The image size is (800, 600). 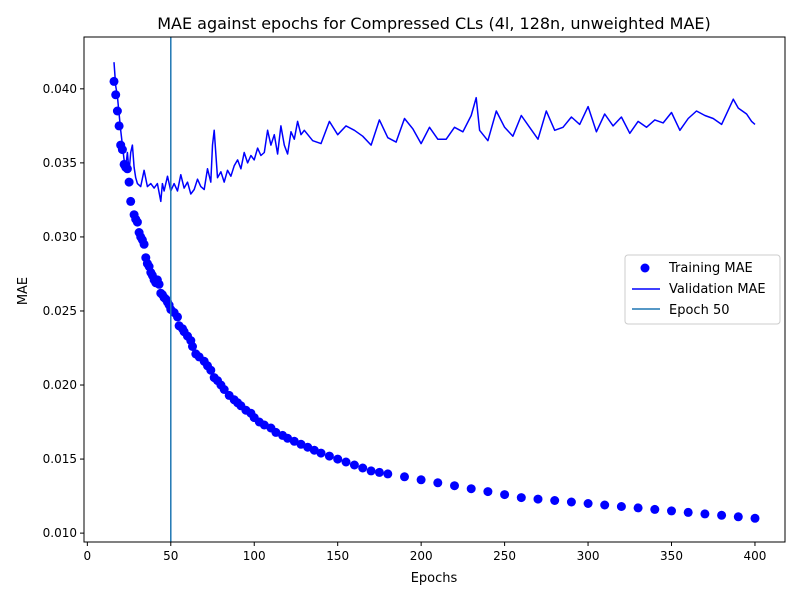 What do you see at coordinates (755, 556) in the screenshot?
I see `x-tick-label: 400` at bounding box center [755, 556].